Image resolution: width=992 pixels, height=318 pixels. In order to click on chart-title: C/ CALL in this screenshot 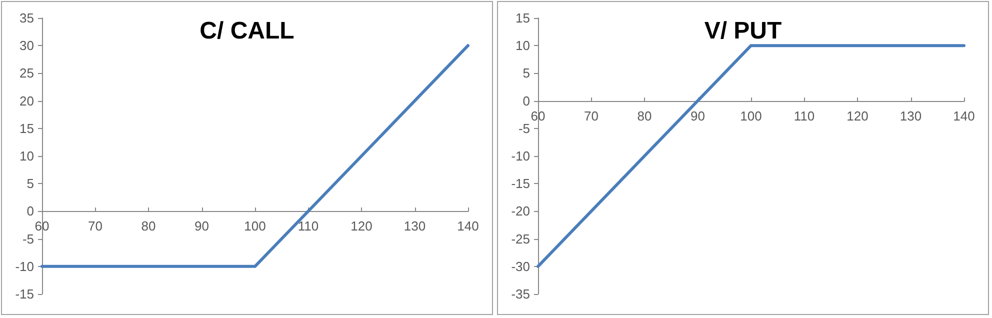, I will do `click(247, 31)`.